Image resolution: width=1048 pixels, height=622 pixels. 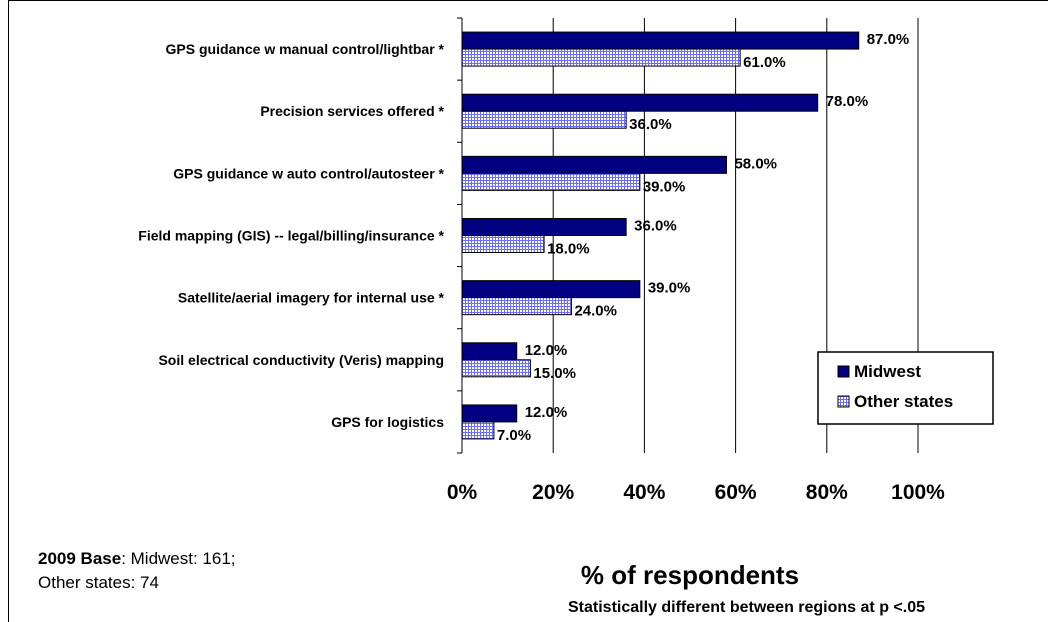 What do you see at coordinates (305, 49) in the screenshot?
I see `category-label: GPS guidance w manual control/lightbar *` at bounding box center [305, 49].